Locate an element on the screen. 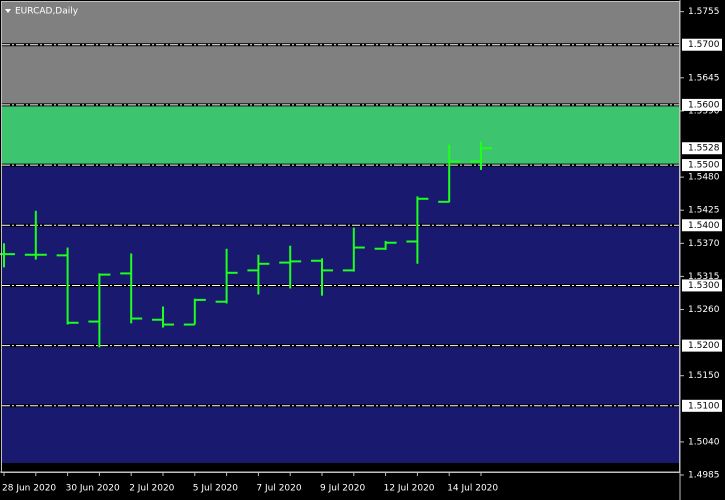 This screenshot has height=500, width=725. level-label: 1.5300 is located at coordinates (704, 286).